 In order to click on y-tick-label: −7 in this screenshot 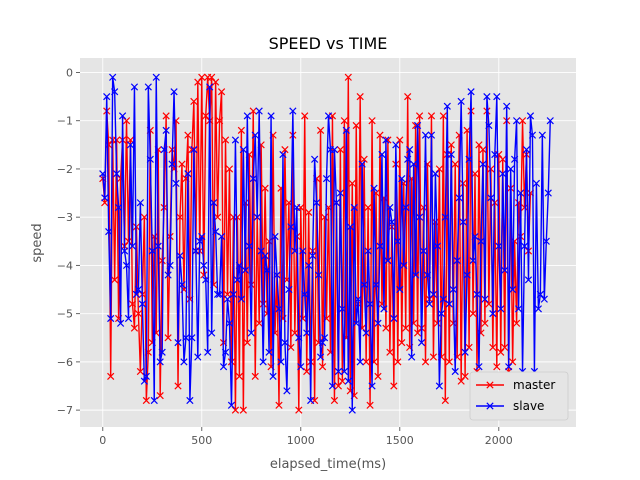, I will do `click(65, 410)`.